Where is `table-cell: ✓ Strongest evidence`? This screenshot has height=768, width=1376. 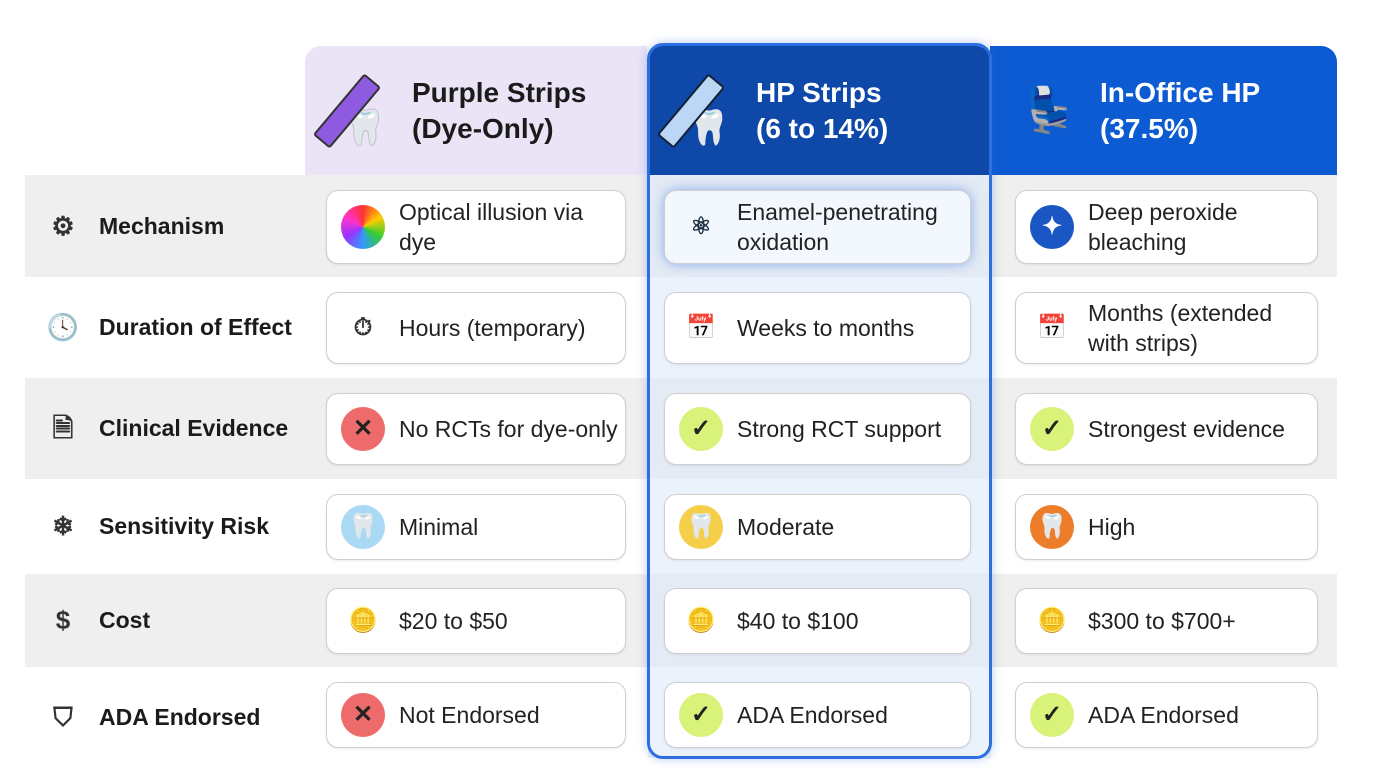 table-cell: ✓ Strongest evidence is located at coordinates (1166, 429).